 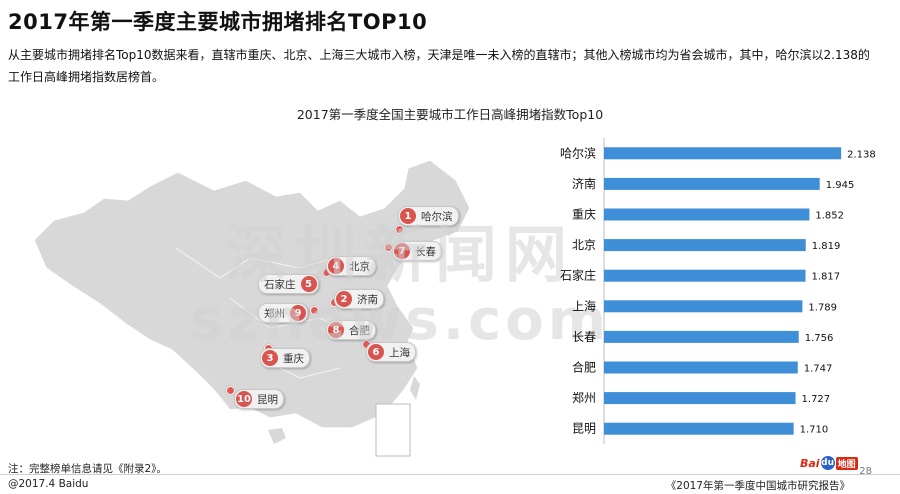 What do you see at coordinates (840, 185) in the screenshot?
I see `value-label: 1.945` at bounding box center [840, 185].